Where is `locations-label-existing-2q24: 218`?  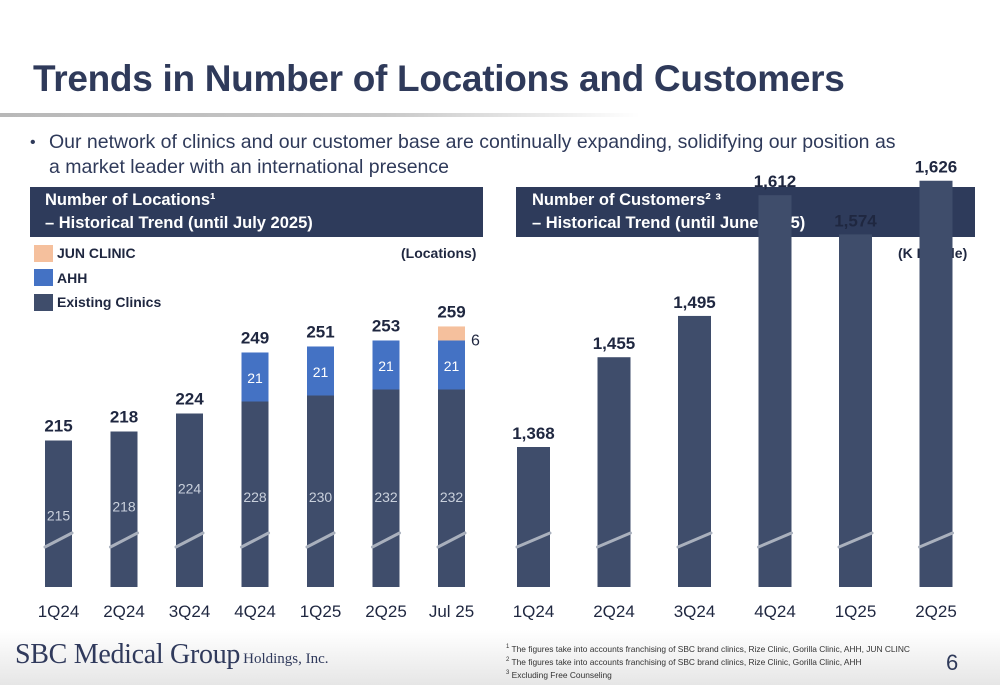 locations-label-existing-2q24: 218 is located at coordinates (124, 507).